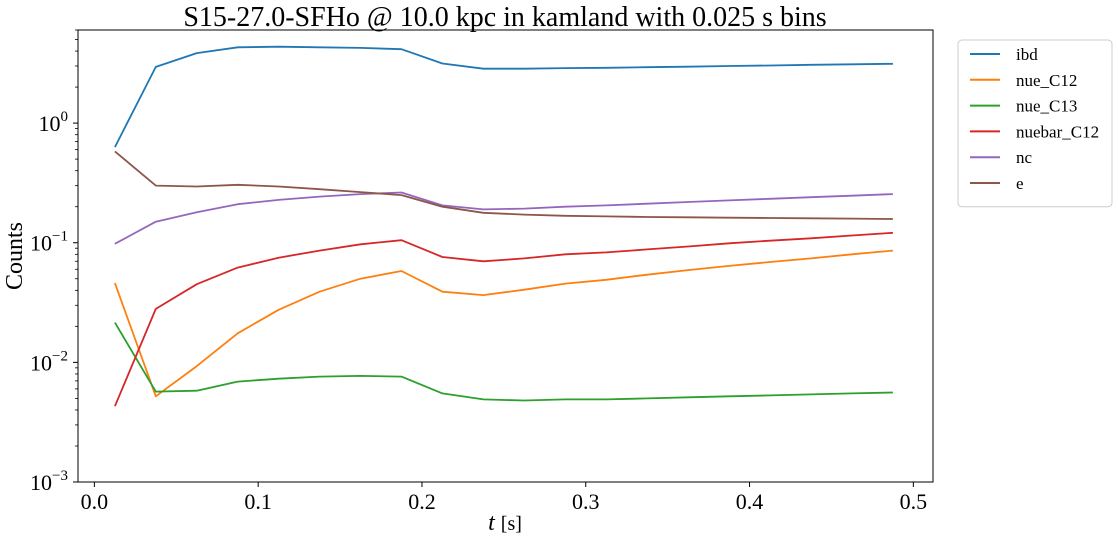 The image size is (1118, 542). I want to click on series-line-e, so click(503, 185).